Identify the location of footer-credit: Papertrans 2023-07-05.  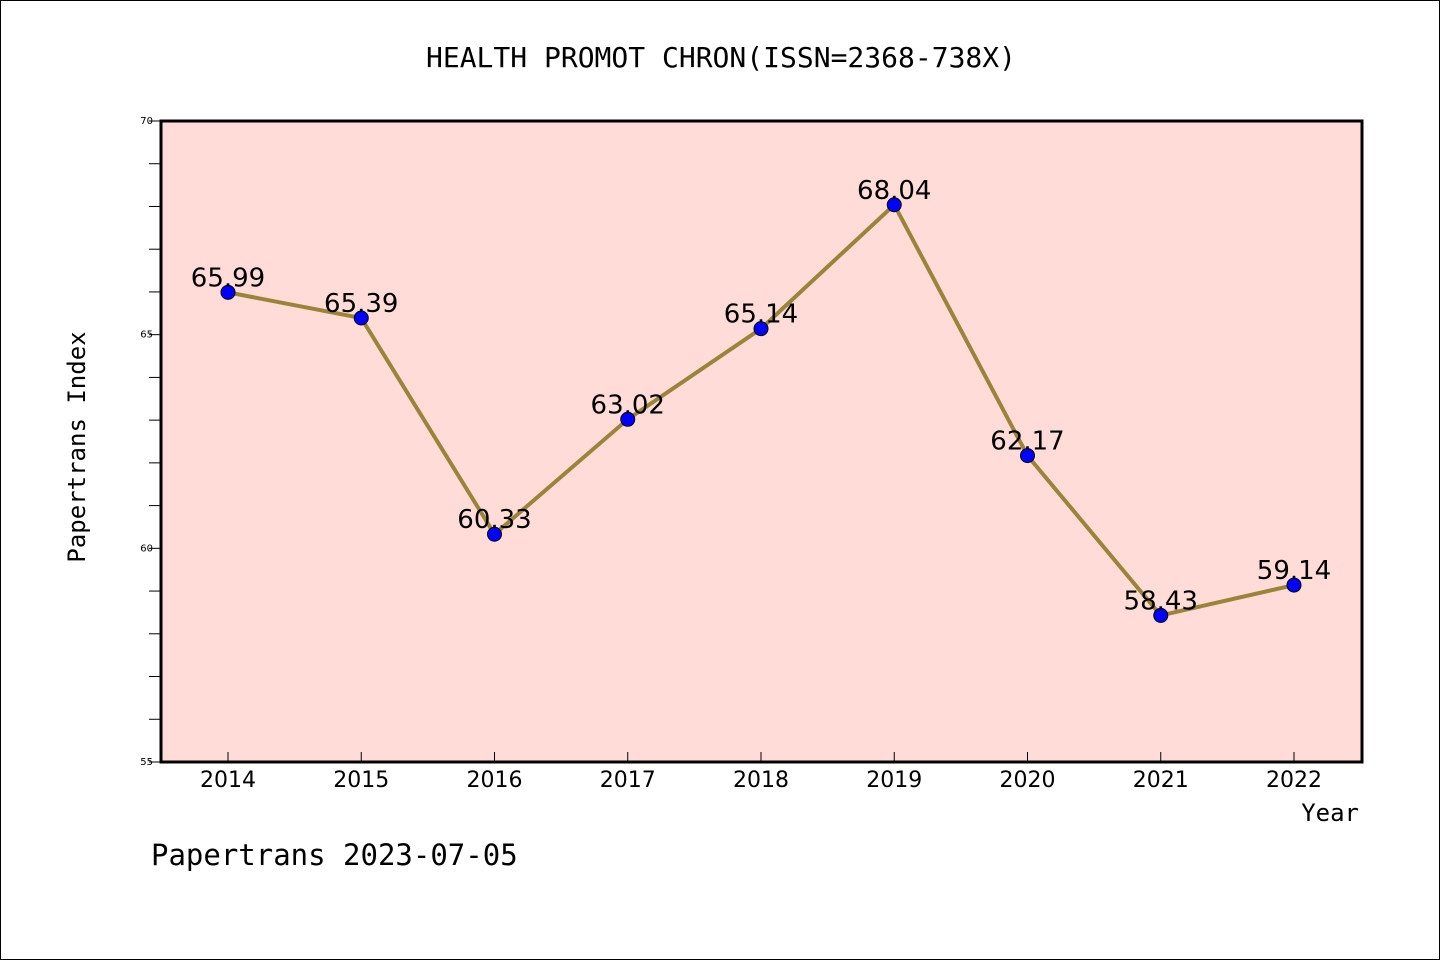
(334, 855).